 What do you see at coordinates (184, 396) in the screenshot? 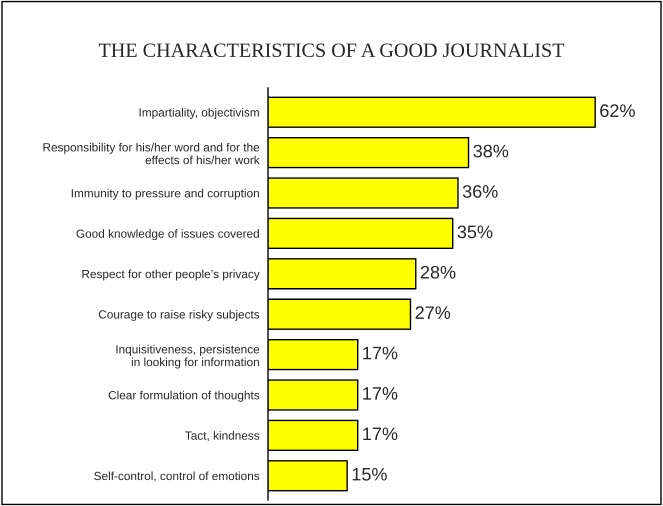
I see `y-tick-label: Clear formulation of thoughts` at bounding box center [184, 396].